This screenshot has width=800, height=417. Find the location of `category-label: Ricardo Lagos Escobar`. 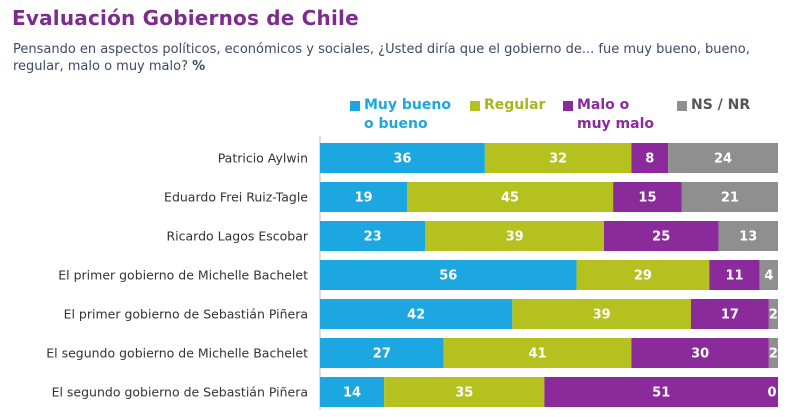

category-label: Ricardo Lagos Escobar is located at coordinates (237, 236).